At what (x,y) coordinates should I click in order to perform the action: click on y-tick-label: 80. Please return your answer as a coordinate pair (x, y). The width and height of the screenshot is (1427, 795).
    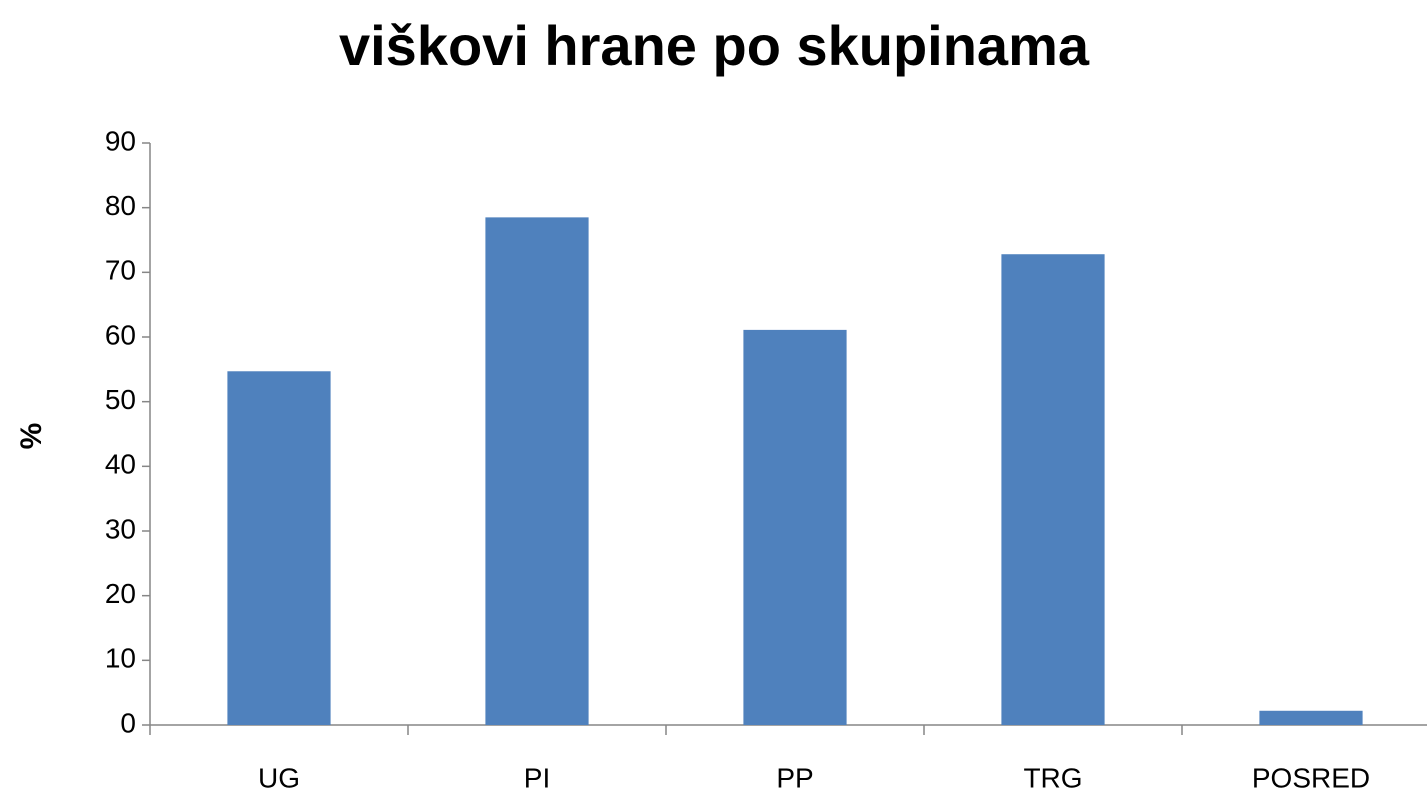
    Looking at the image, I should click on (120, 205).